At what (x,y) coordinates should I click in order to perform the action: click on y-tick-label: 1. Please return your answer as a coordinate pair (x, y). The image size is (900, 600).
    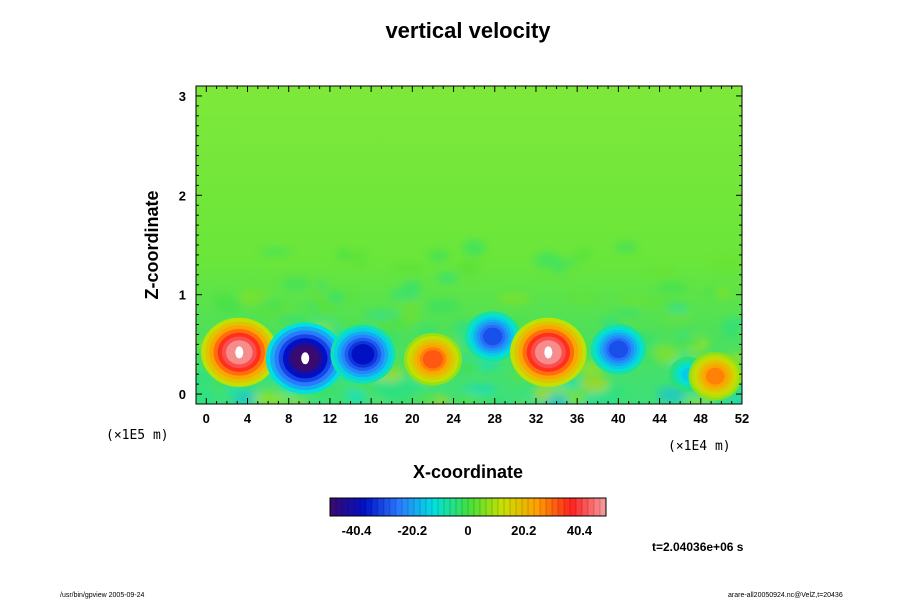
    Looking at the image, I should click on (182, 295).